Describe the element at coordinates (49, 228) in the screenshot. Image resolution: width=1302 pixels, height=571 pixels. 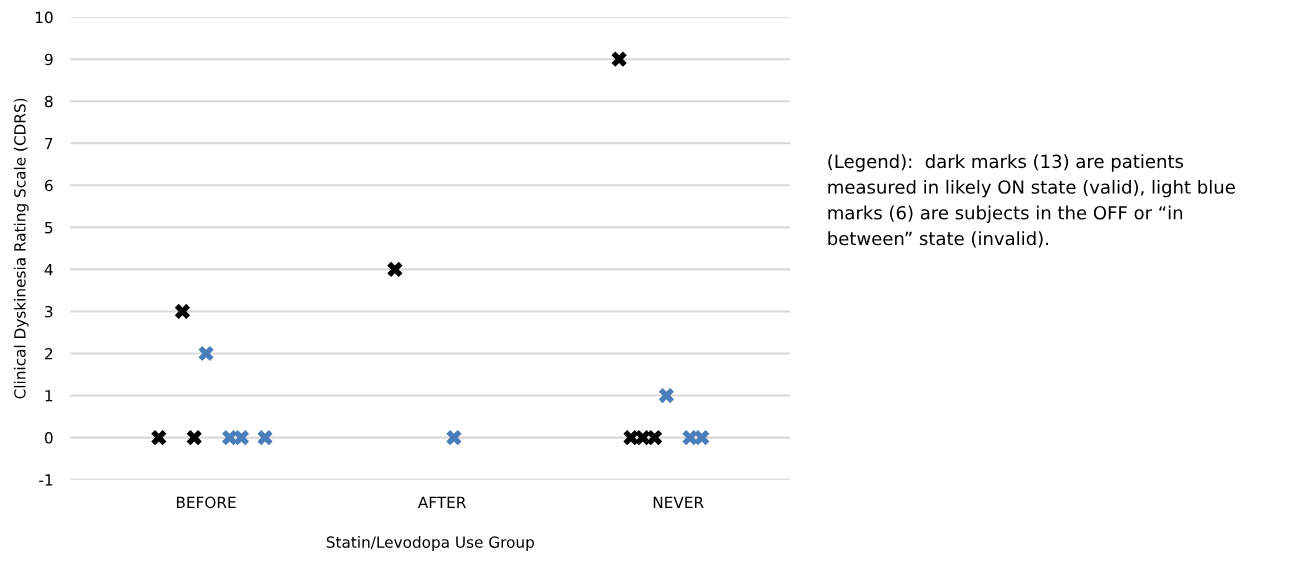
I see `y-tick-label: 5` at that location.